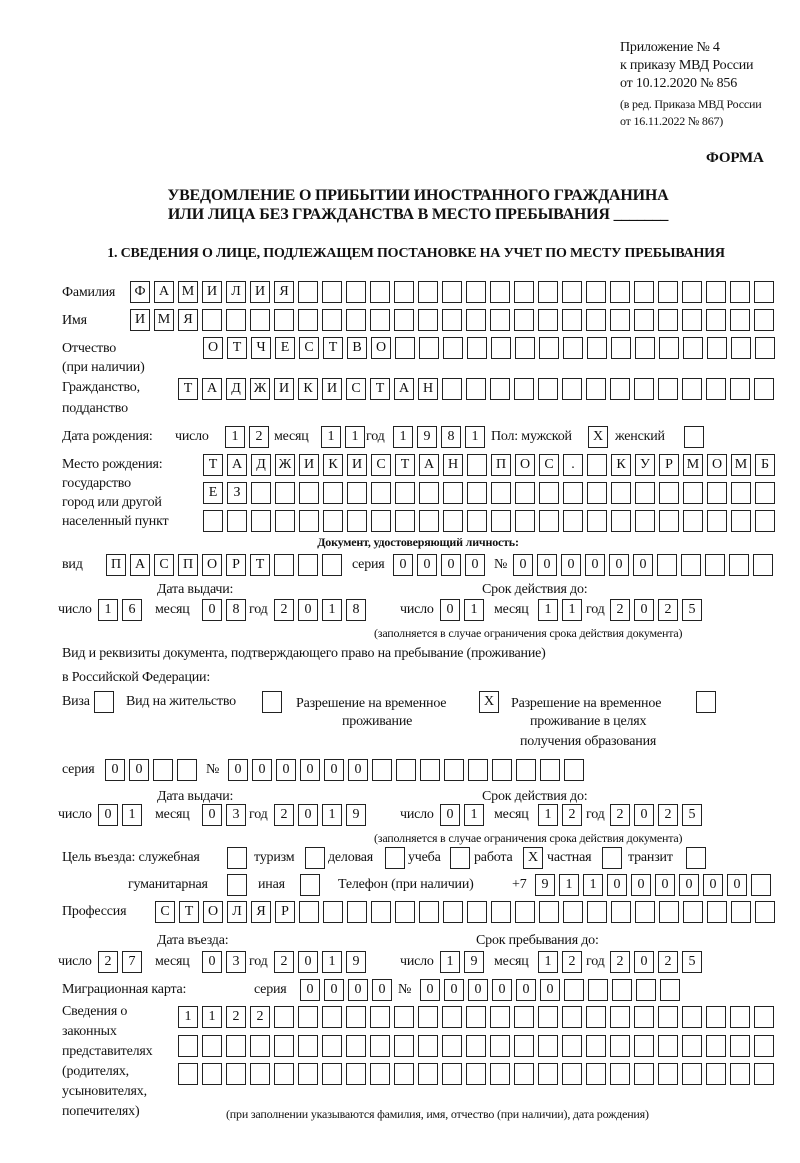 The width and height of the screenshot is (800, 1163). I want to click on char-cell: 9, so click(356, 815).